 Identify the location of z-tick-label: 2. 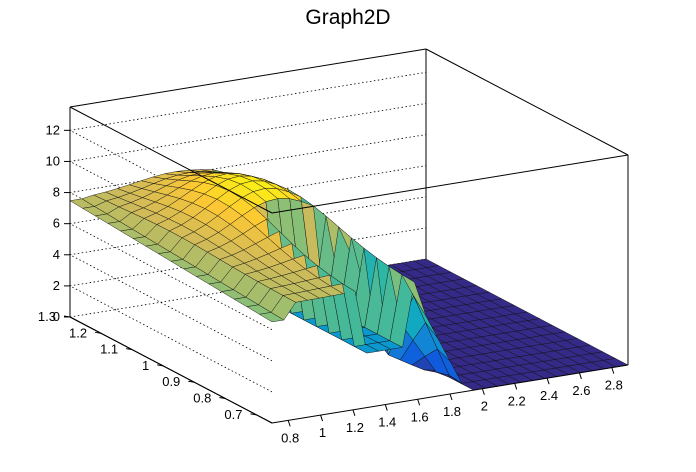
(56, 285).